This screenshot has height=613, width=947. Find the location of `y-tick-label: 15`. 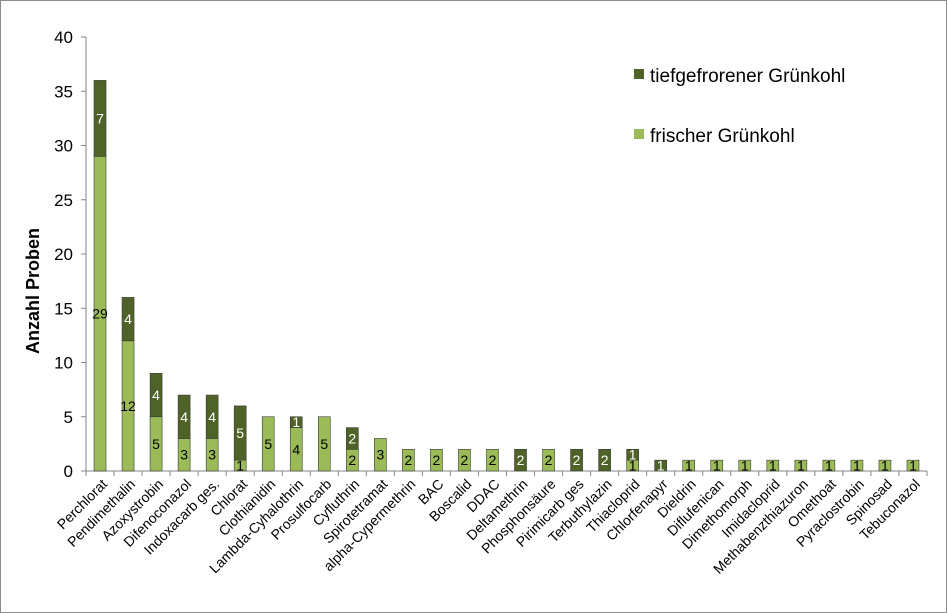

y-tick-label: 15 is located at coordinates (63, 308).